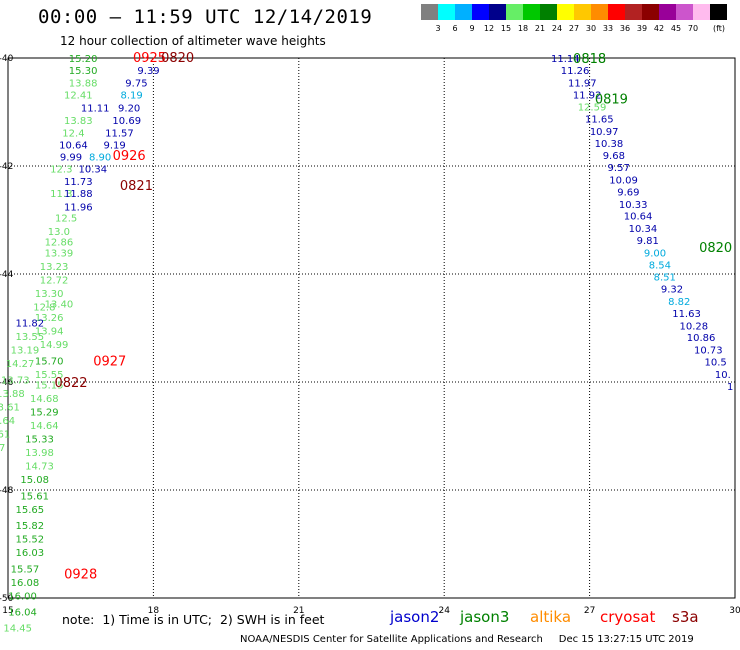 The image size is (740, 650). Describe the element at coordinates (44, 413) in the screenshot. I see `wave-height-label: 15.29` at that location.